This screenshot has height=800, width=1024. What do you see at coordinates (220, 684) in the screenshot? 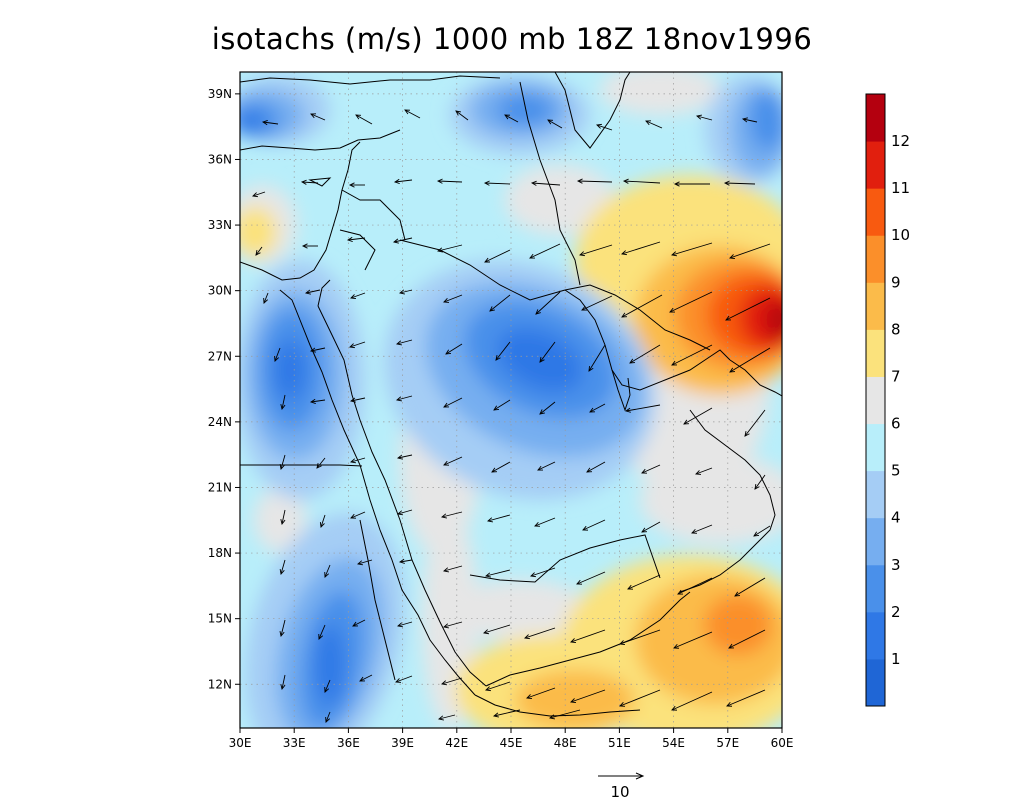
I see `lat-tick-label: 12N` at bounding box center [220, 684].